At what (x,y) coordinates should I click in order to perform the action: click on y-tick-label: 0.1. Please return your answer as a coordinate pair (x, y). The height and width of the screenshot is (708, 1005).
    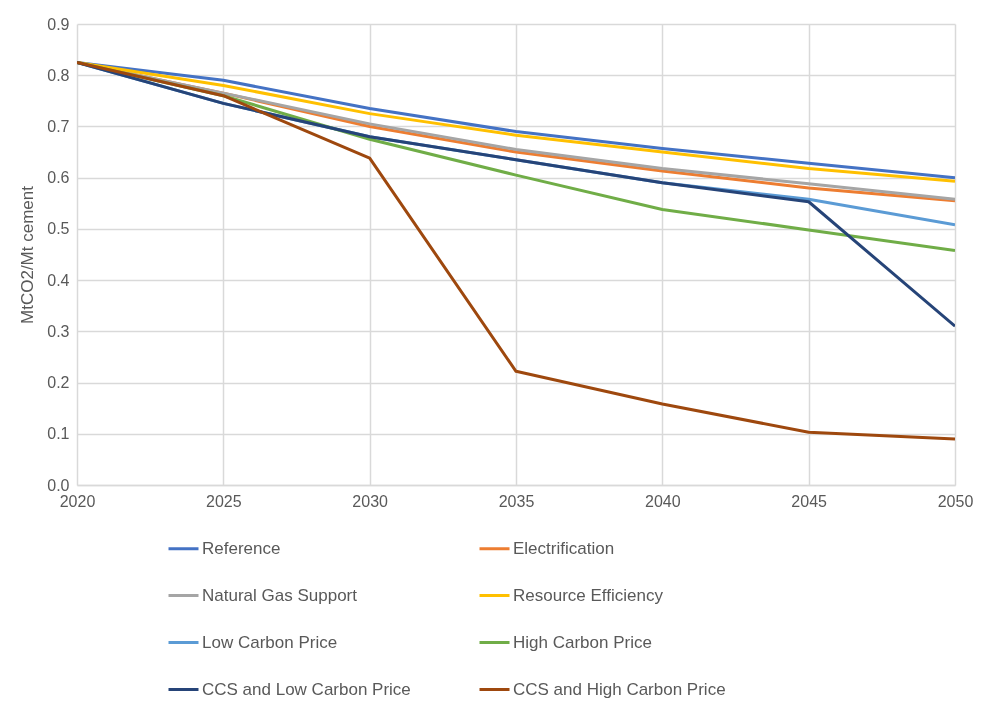
    Looking at the image, I should click on (58, 434).